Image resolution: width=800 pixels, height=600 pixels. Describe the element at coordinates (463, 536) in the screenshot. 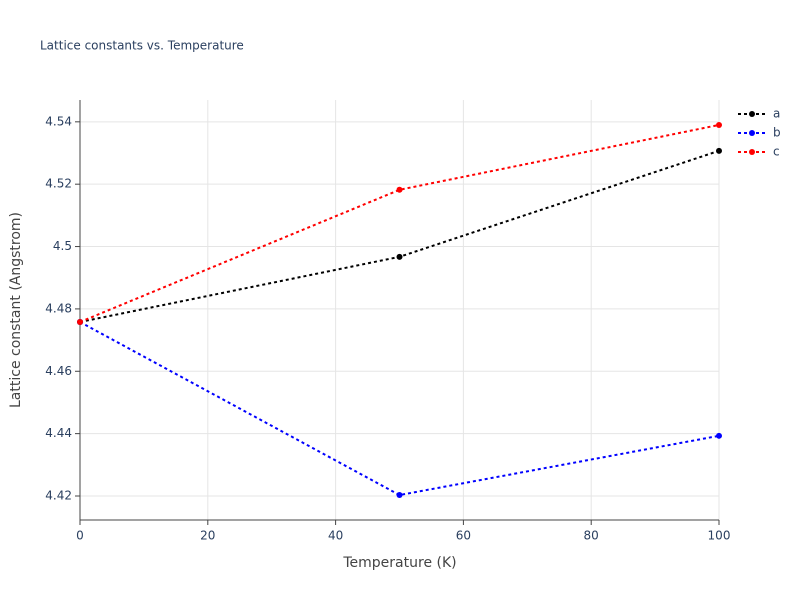

I see `x-tick-label: 60` at that location.